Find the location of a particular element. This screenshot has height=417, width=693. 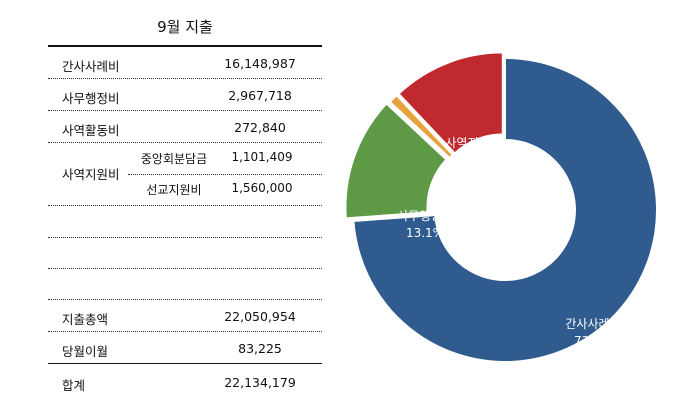

table-row: 사무행정비 2,967,718 is located at coordinates (185, 95).